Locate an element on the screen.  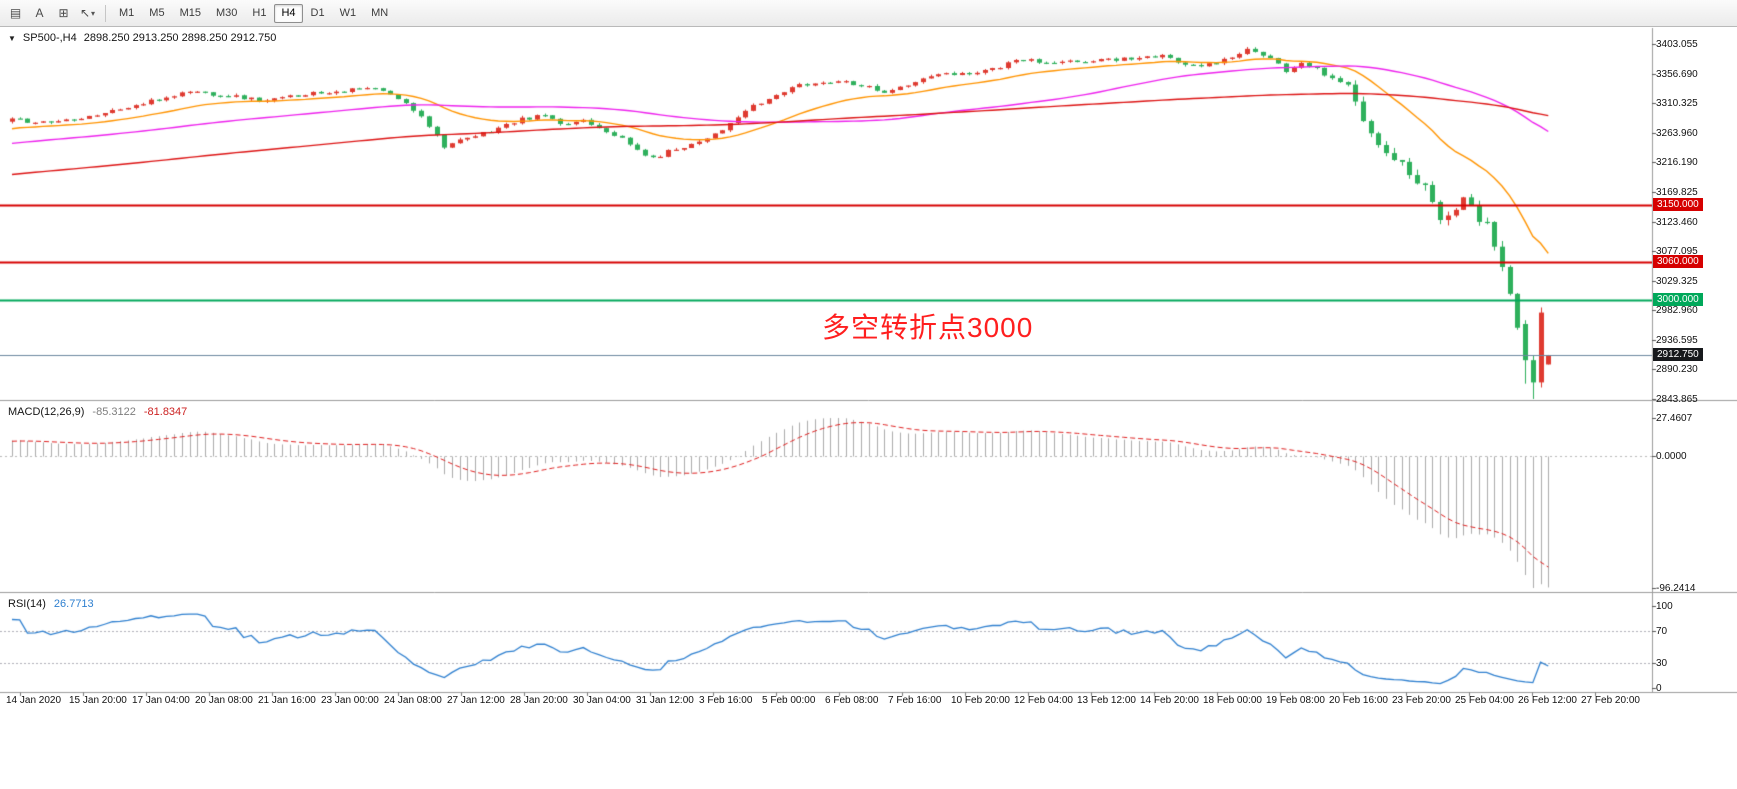
timeframe-button-h4: H4 is located at coordinates (288, 13).